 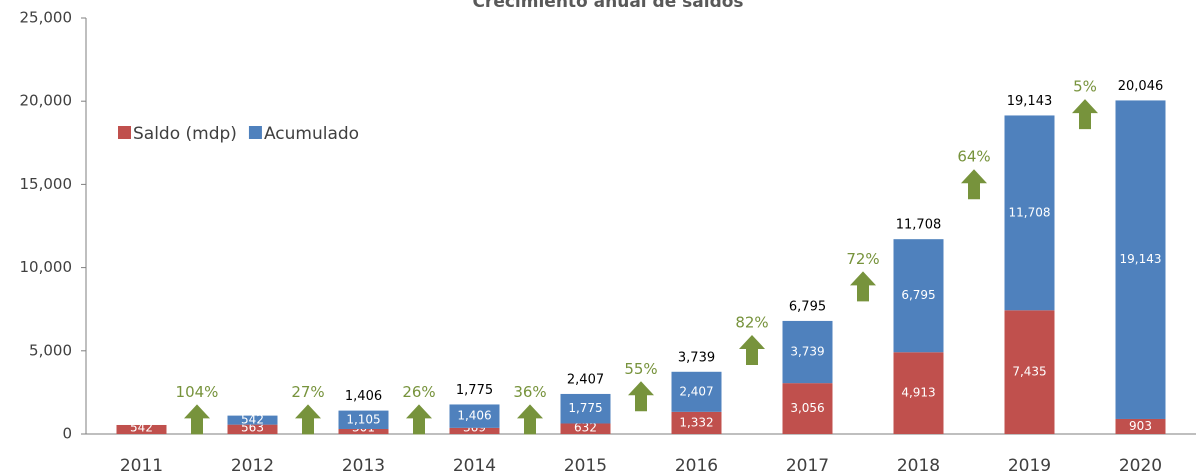 What do you see at coordinates (474, 466) in the screenshot?
I see `x-tick-label: 2014` at bounding box center [474, 466].